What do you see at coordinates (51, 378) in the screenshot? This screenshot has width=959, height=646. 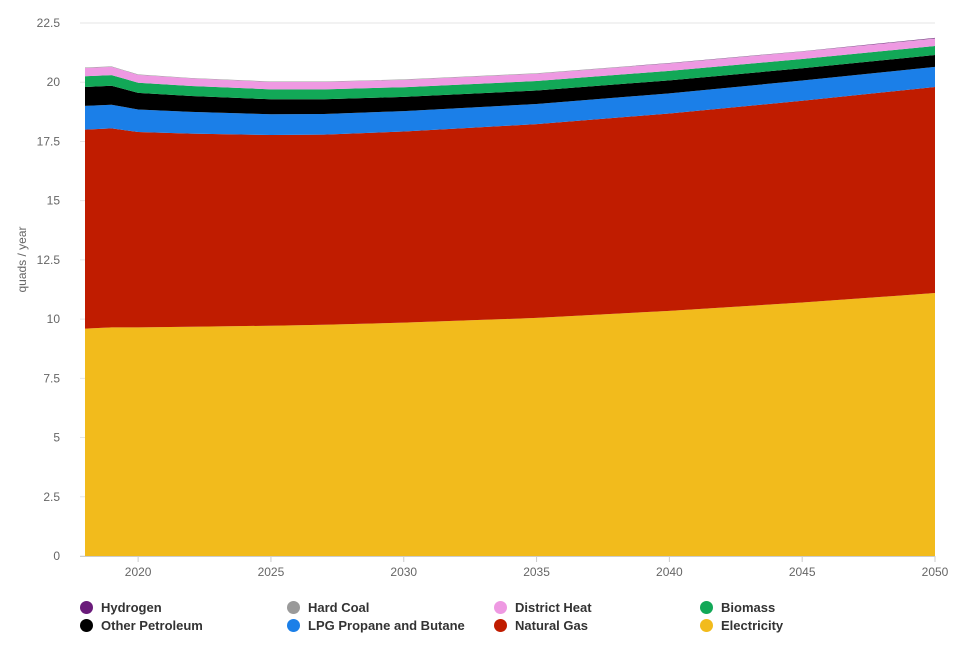 I see `y-tick-label: 7.5` at bounding box center [51, 378].